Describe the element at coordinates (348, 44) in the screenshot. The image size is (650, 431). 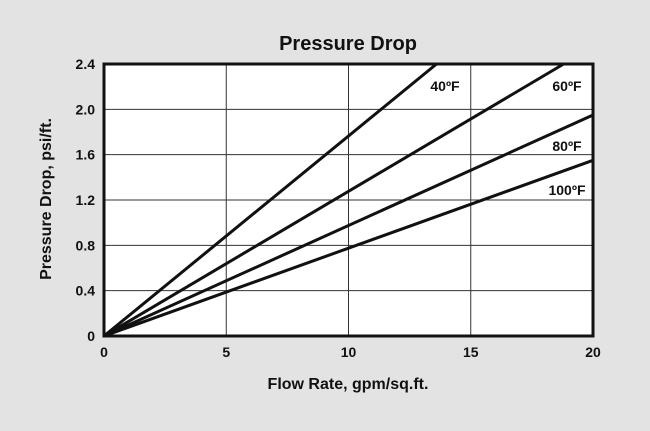
I see `chart-title: Pressure Drop` at that location.